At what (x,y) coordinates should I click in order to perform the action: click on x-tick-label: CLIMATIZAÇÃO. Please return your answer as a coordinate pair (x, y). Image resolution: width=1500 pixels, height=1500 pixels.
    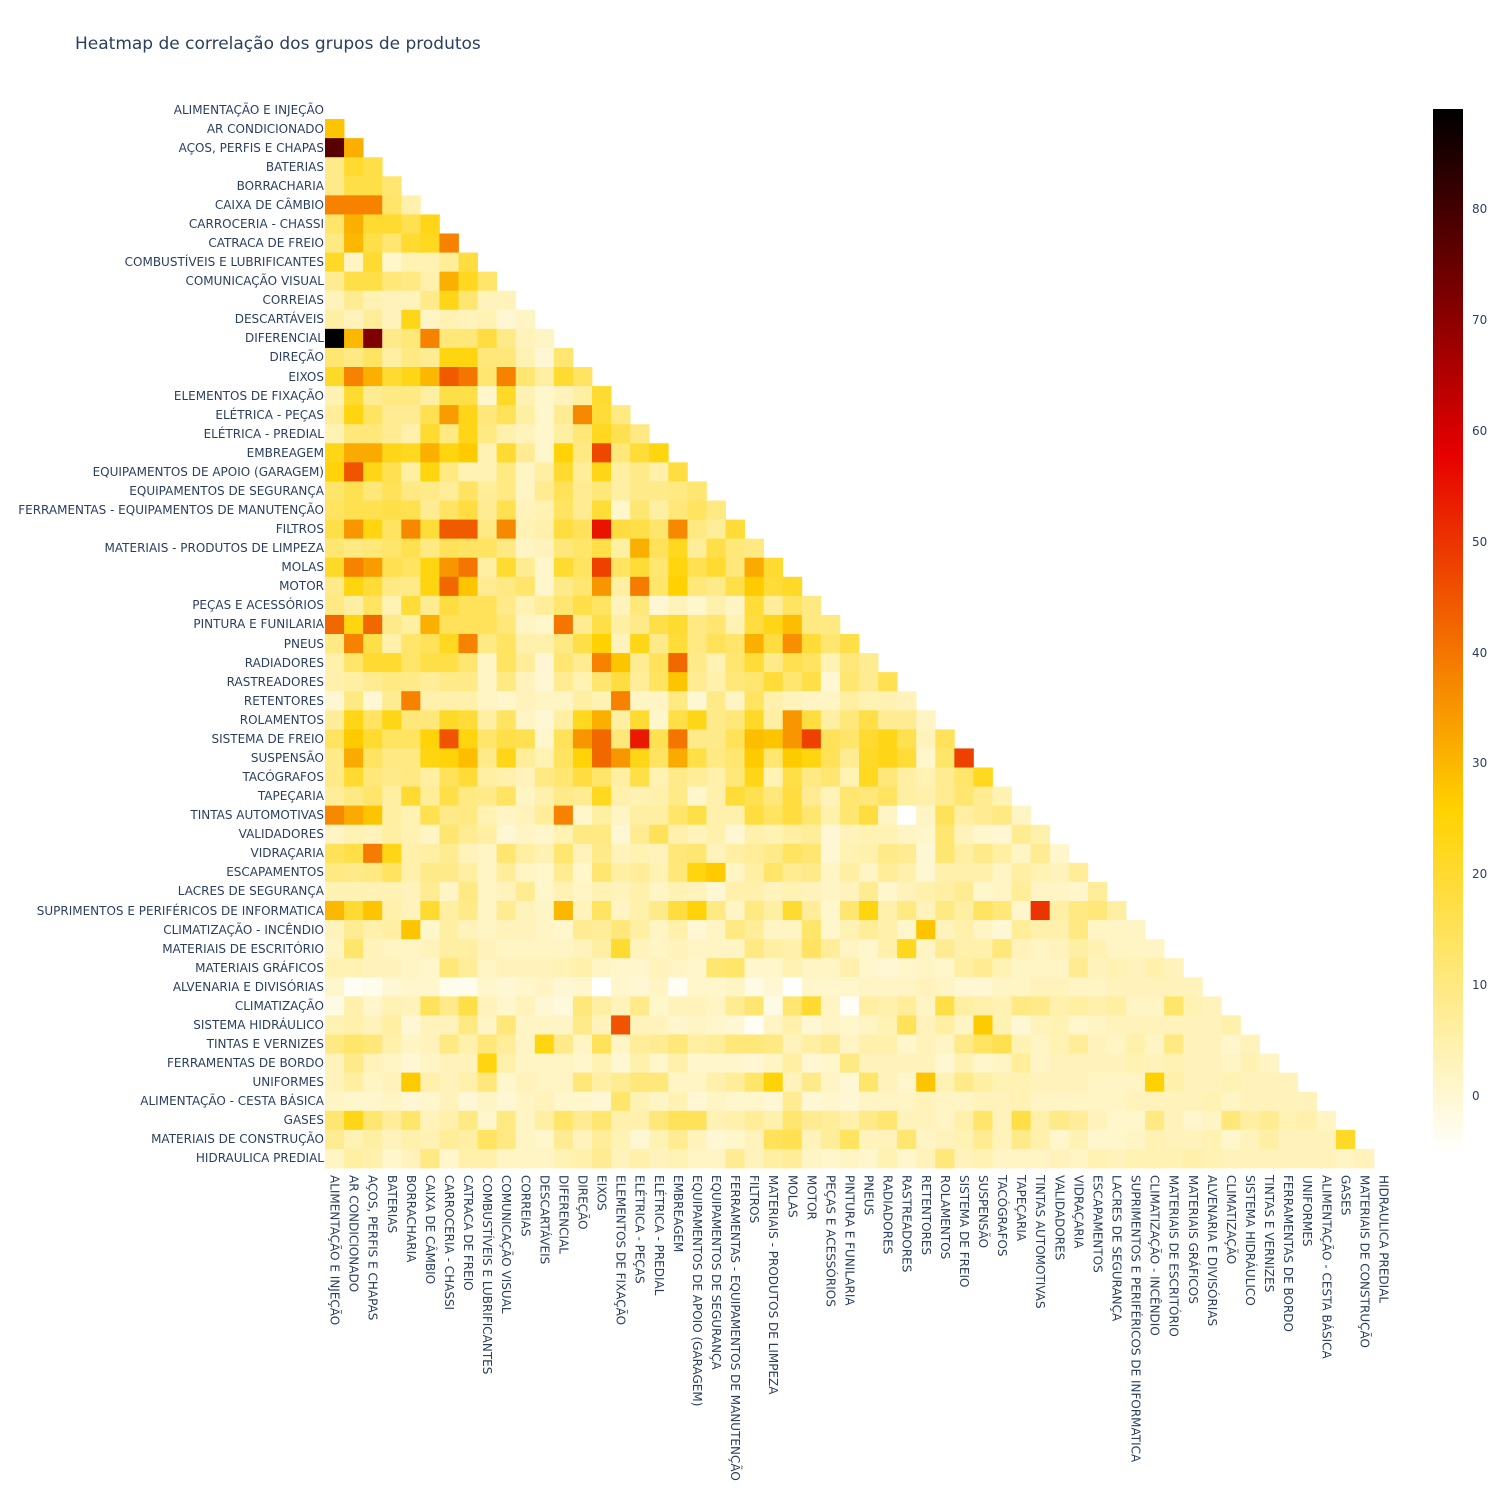
    Looking at the image, I should click on (1230, 1220).